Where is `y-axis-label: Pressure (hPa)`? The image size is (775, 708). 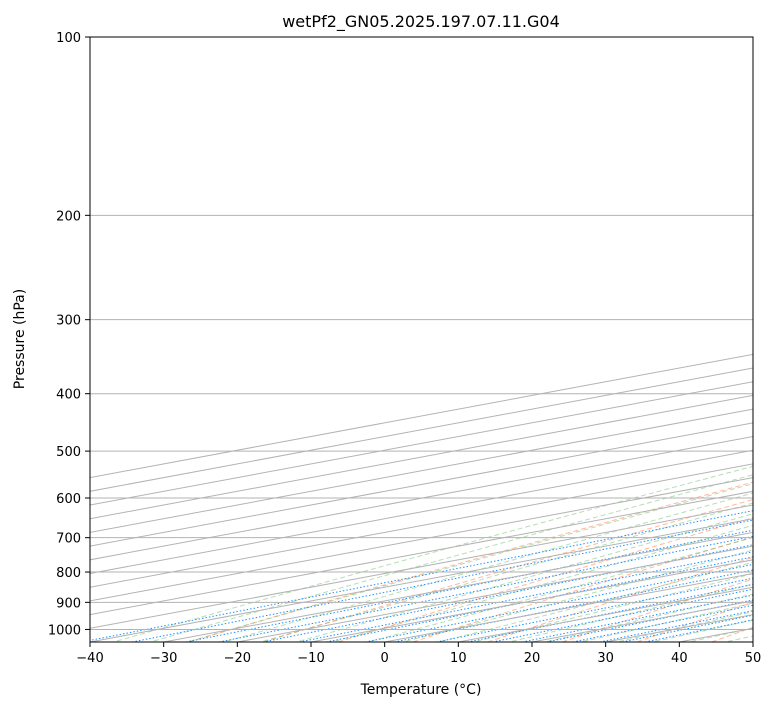
y-axis-label: Pressure (hPa) is located at coordinates (20, 339).